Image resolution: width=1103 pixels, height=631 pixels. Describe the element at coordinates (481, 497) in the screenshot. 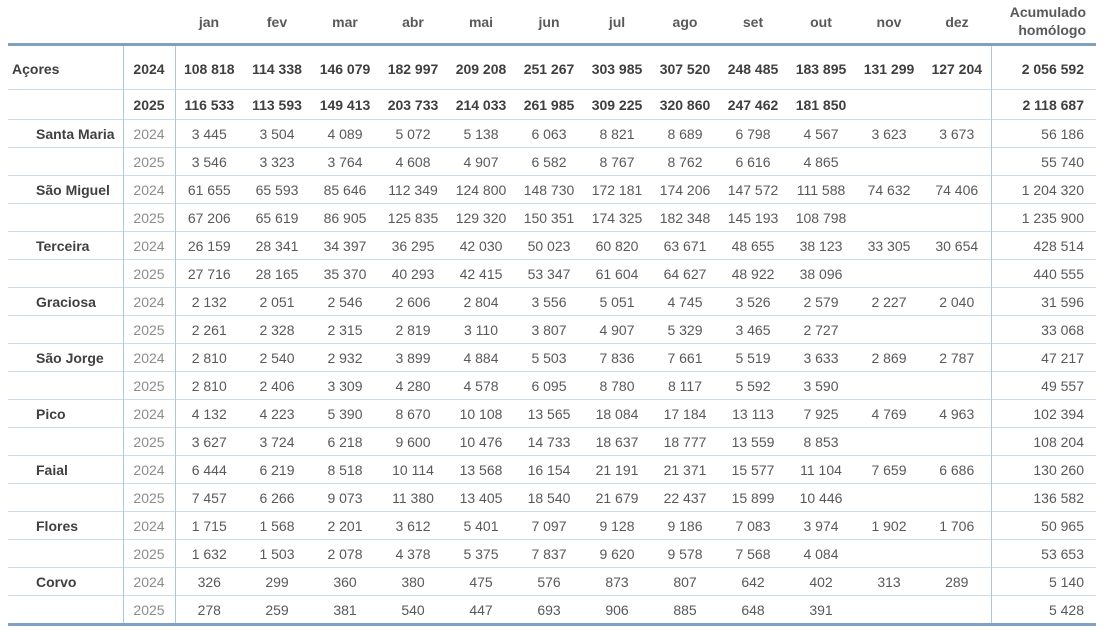

I see `value-cell: 13 405` at that location.